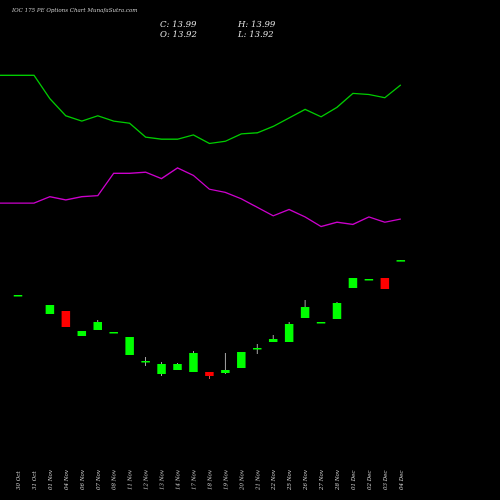 This screenshot has width=500, height=500. What do you see at coordinates (402, 481) in the screenshot?
I see `x-tick-label: 04 Dec` at bounding box center [402, 481].